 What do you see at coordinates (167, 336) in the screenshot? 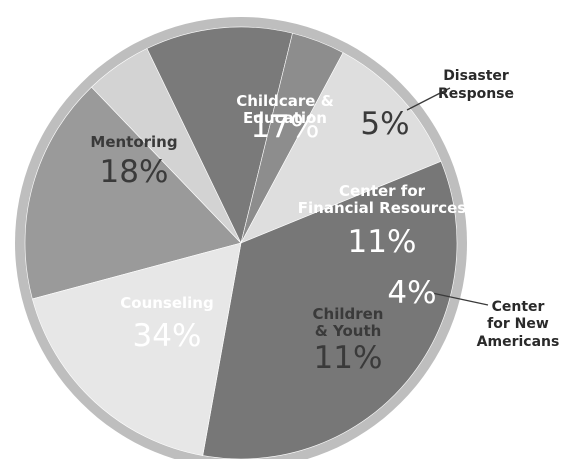
I see `slice-value-counseling: 34%` at bounding box center [167, 336].